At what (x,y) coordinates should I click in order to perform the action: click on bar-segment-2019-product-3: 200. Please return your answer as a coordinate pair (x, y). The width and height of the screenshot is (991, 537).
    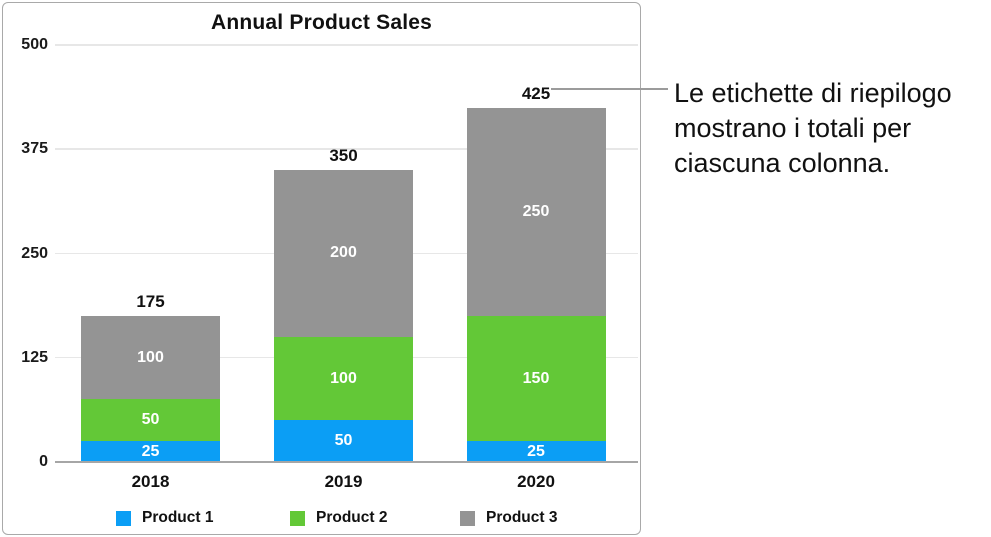
    Looking at the image, I should click on (343, 253).